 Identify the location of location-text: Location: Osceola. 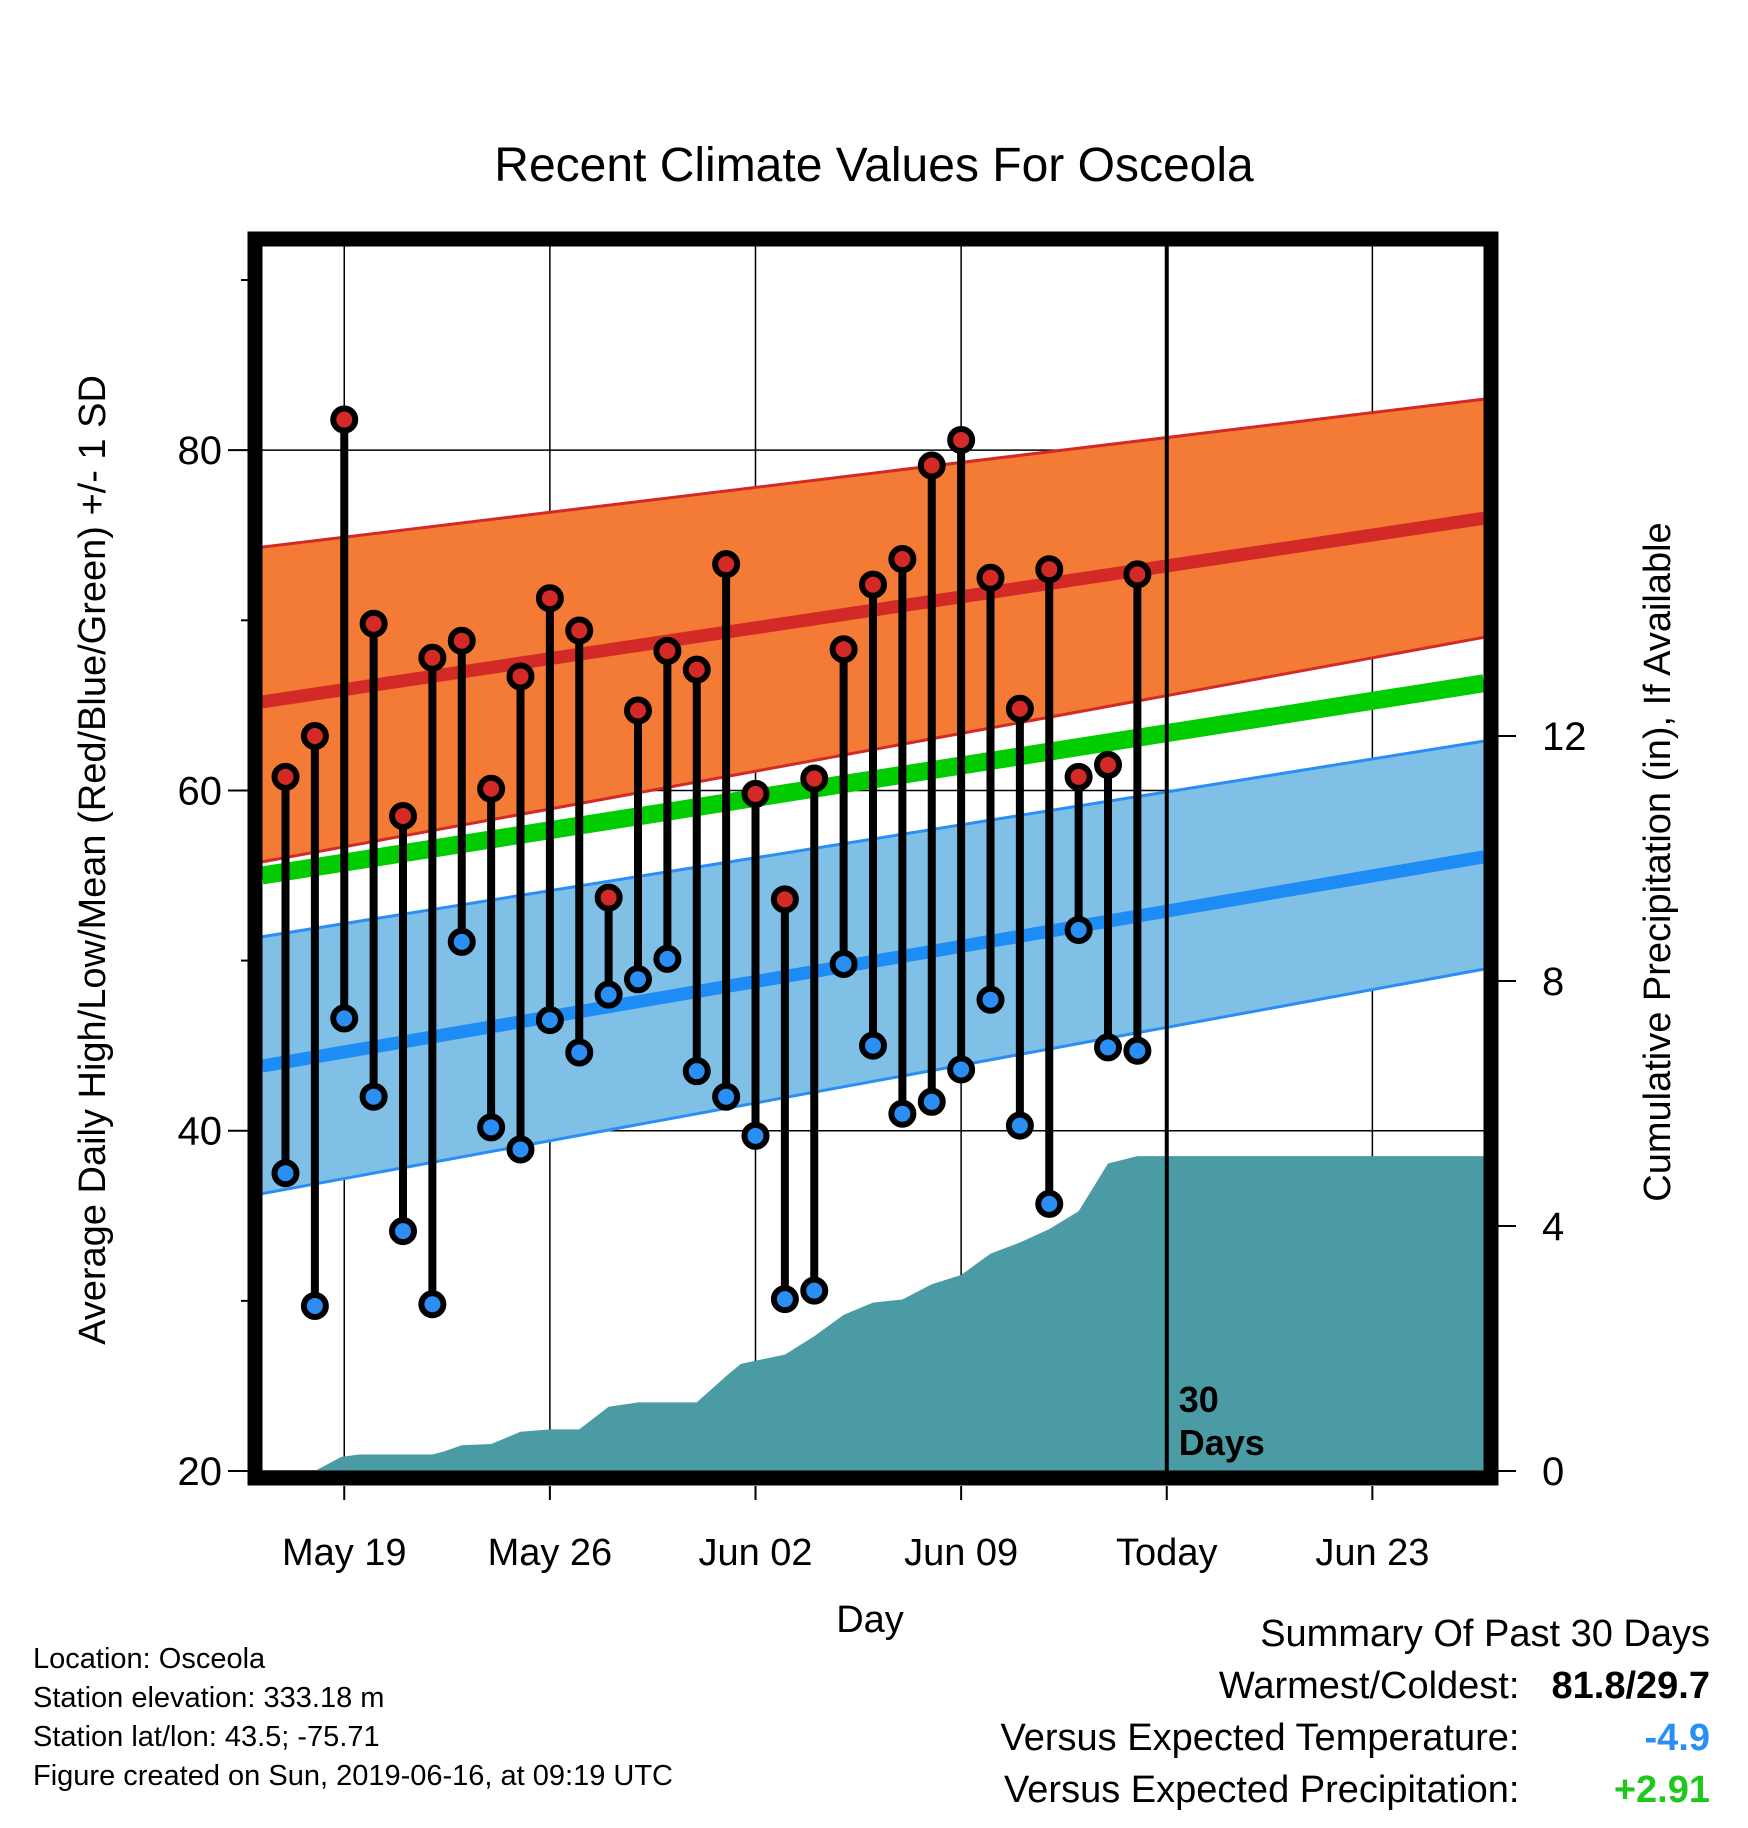
(149, 1659).